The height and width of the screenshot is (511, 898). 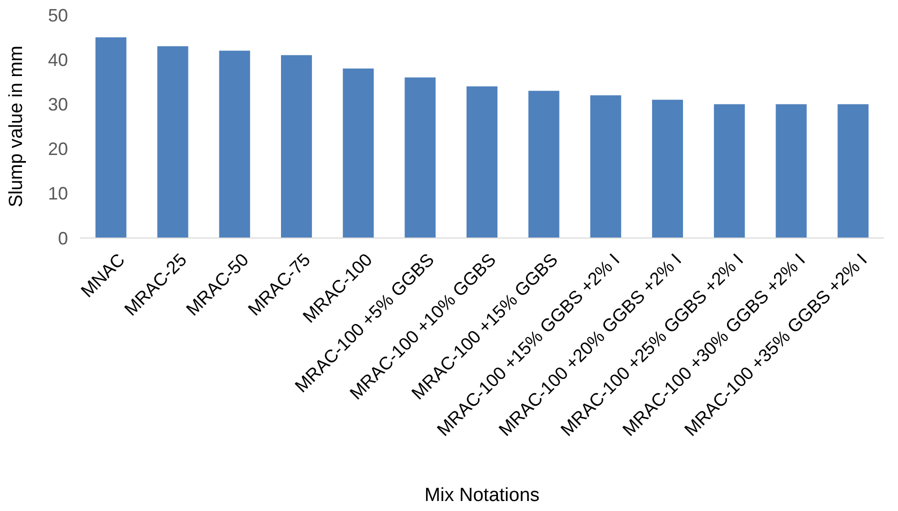 I want to click on y-tick-label: 20, so click(x=58, y=149).